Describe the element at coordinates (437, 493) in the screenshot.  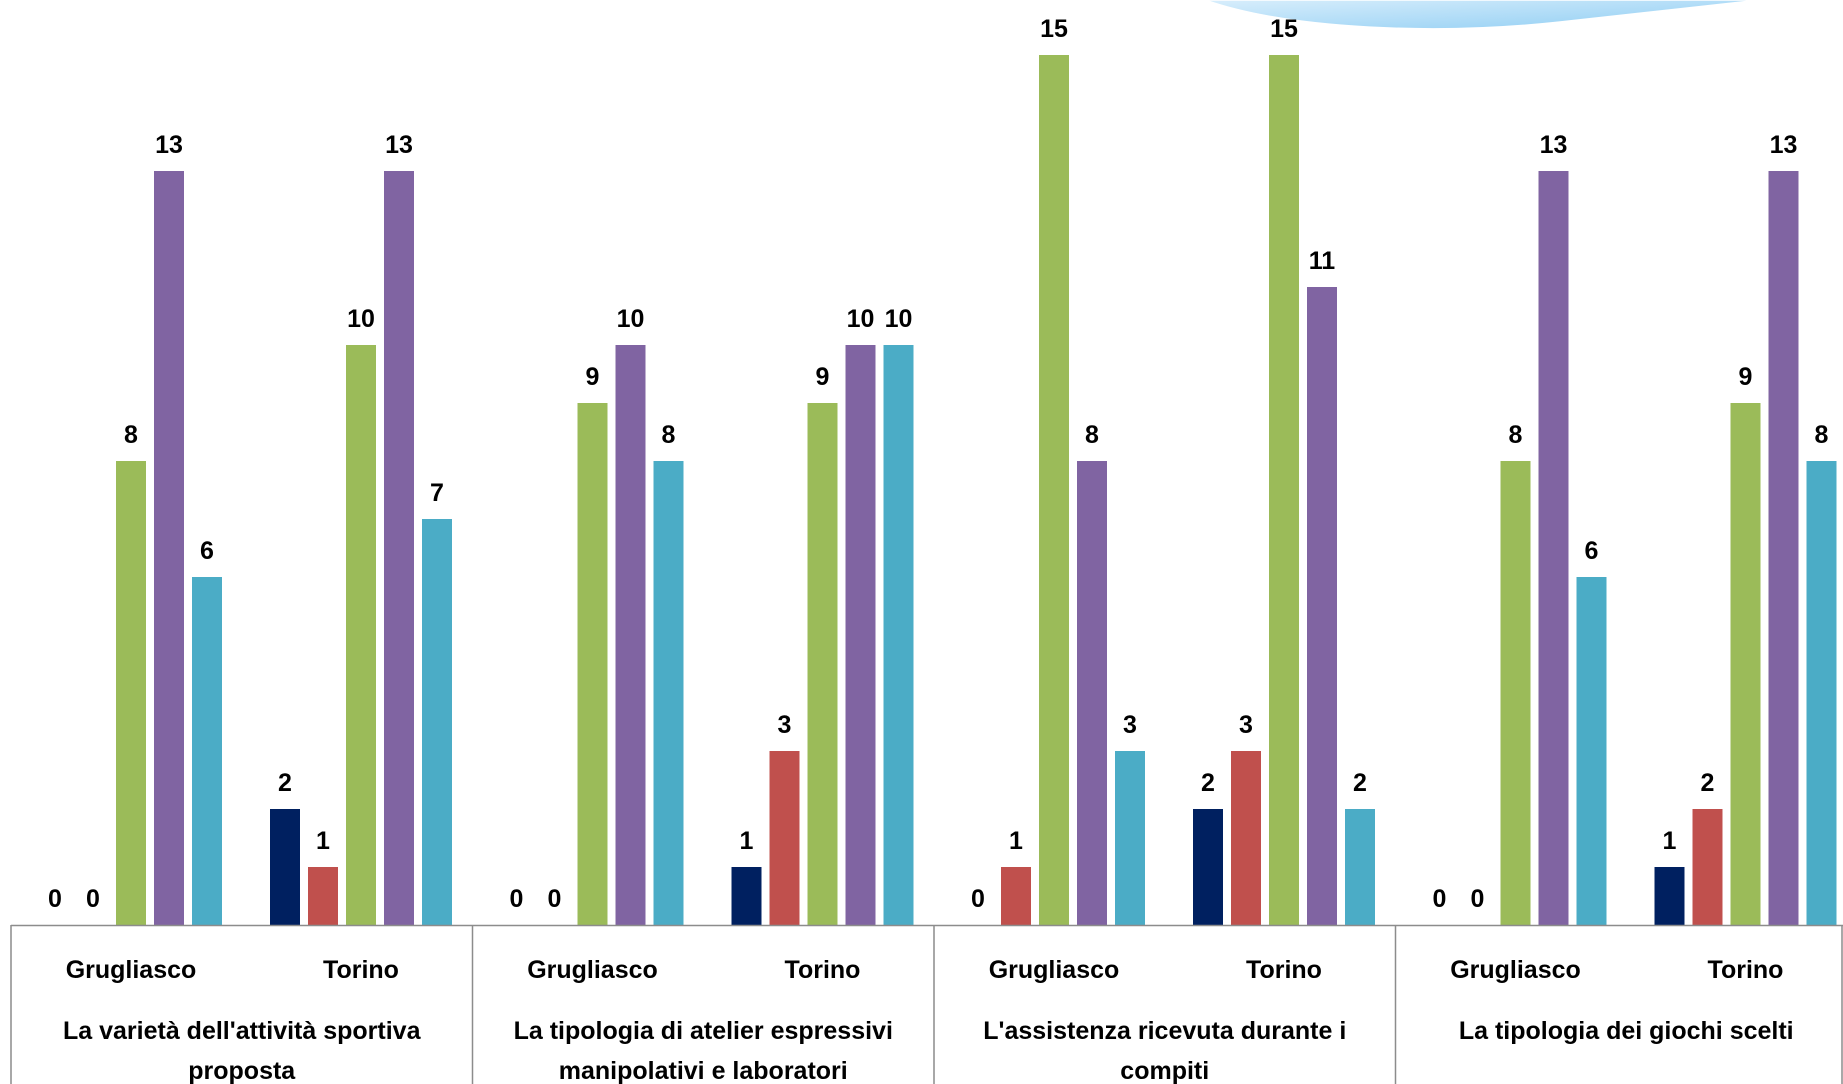
I see `data-label: 7` at that location.